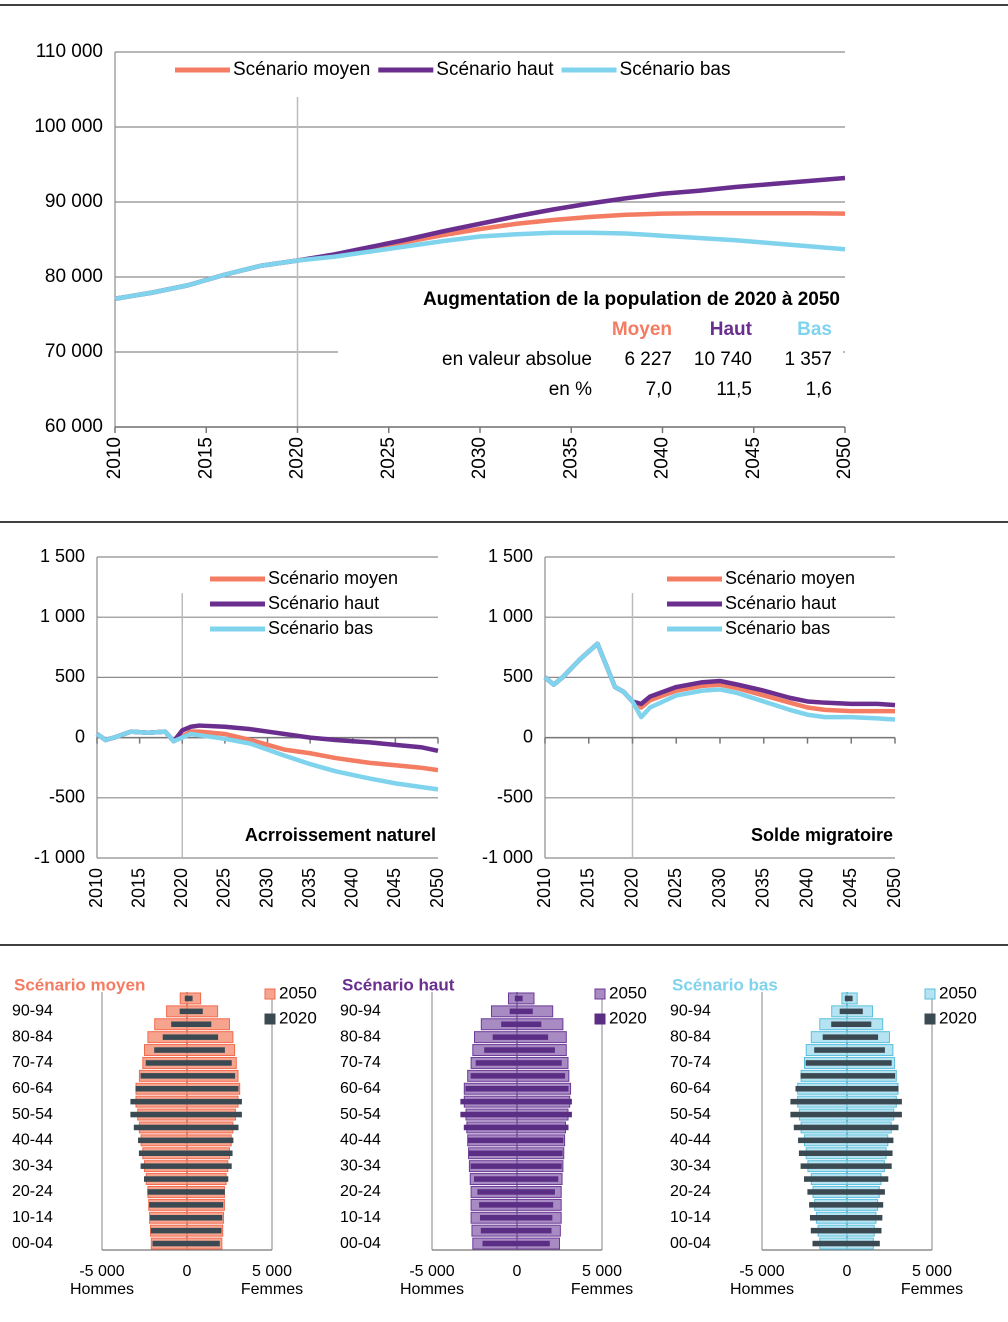 This screenshot has width=1008, height=1322. What do you see at coordinates (819, 389) in the screenshot?
I see `table-cell: 1,6` at bounding box center [819, 389].